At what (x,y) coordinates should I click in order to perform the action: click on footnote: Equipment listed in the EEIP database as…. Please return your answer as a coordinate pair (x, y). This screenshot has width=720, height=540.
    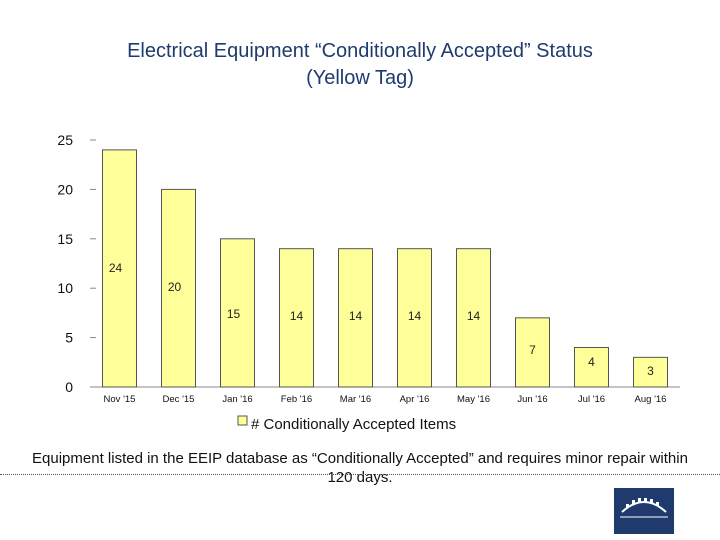
    Looking at the image, I should click on (360, 468).